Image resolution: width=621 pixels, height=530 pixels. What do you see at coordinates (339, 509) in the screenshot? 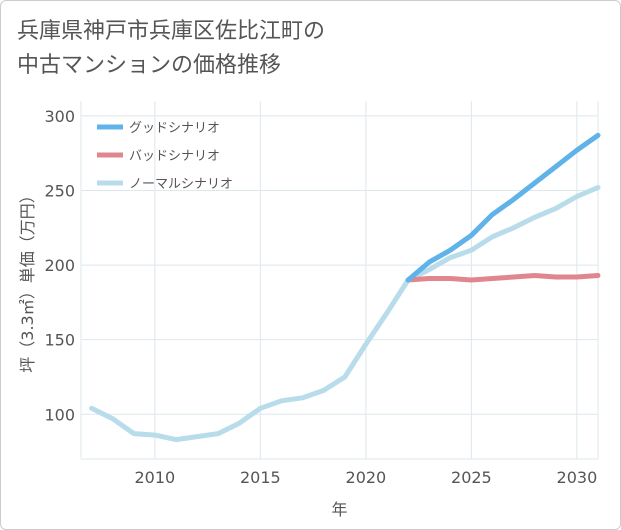
I see `x-axis-label: 年` at bounding box center [339, 509].